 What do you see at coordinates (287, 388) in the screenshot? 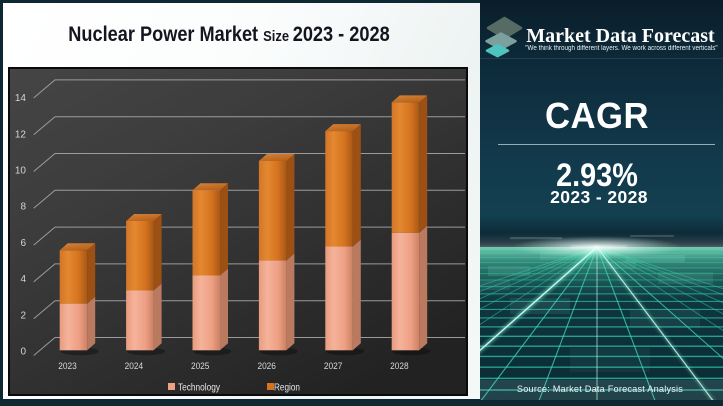
I see `svg-text: Region` at bounding box center [287, 388].